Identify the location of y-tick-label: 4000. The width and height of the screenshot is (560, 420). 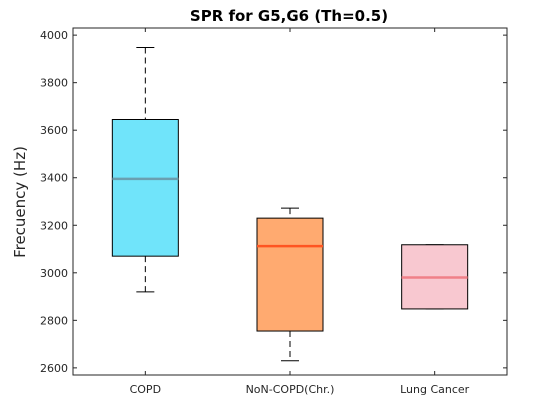
(54, 35).